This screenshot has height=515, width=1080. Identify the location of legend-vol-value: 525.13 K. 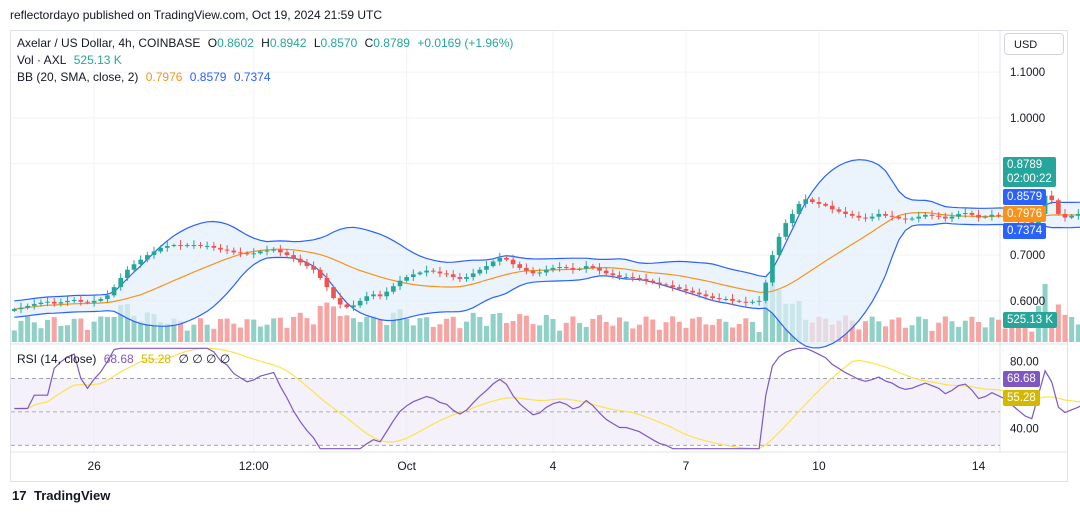
(97, 60).